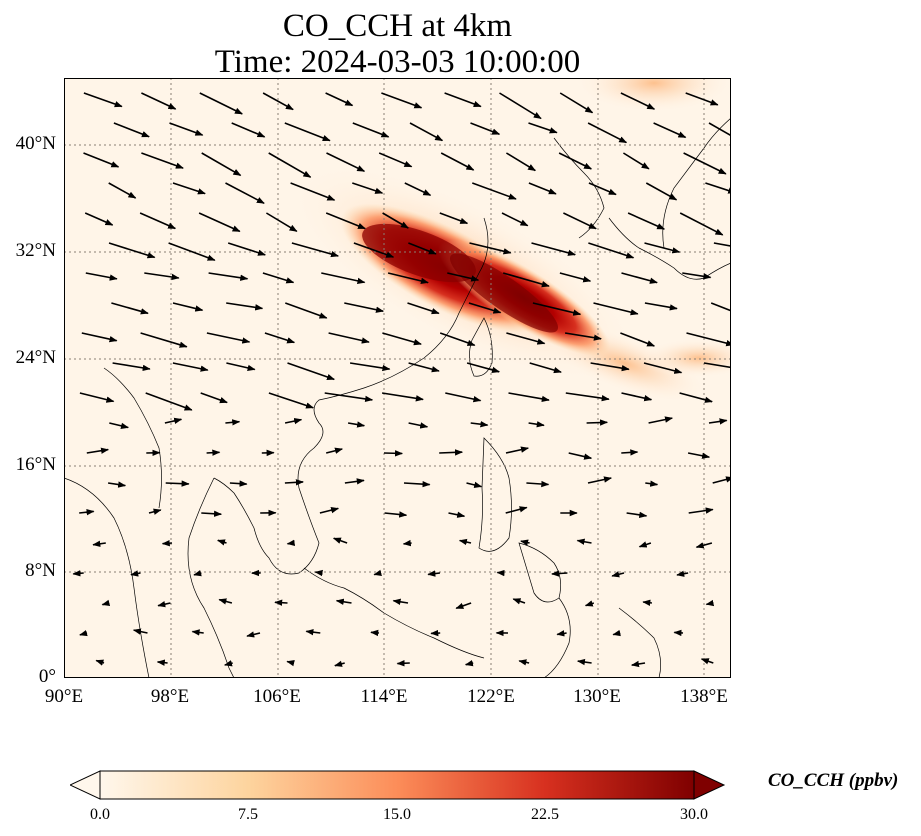 This screenshot has height=836, width=921. I want to click on colorbar-tick-22-5: 22.5, so click(545, 814).